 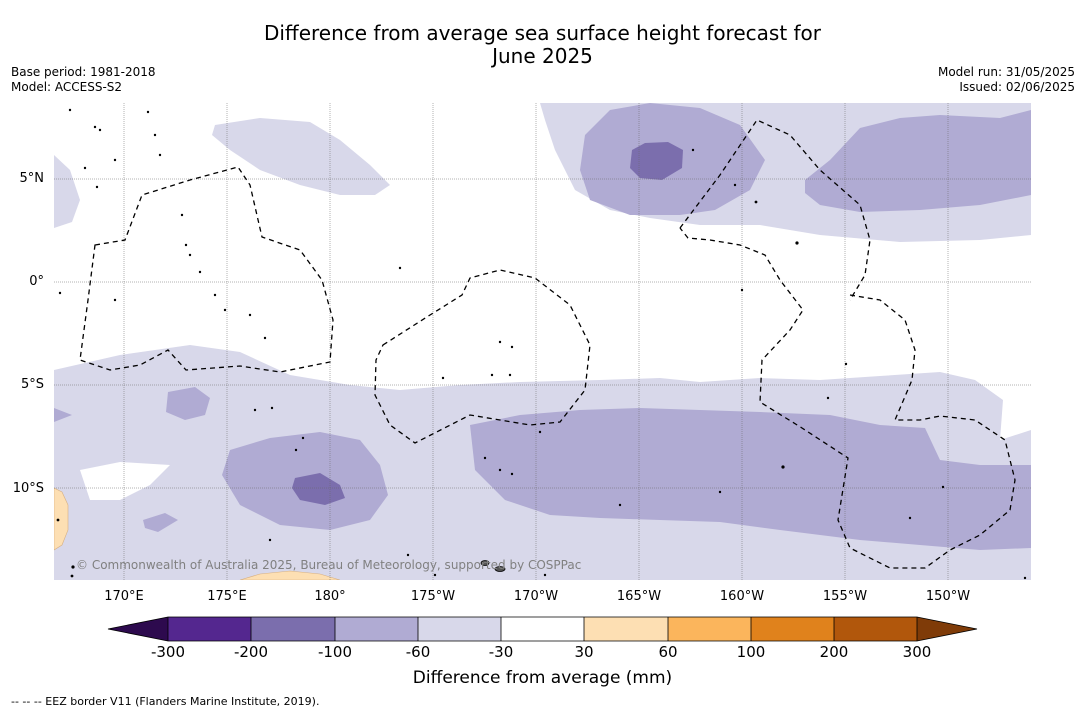 I want to click on lat-label-5n: 5°N, so click(x=32, y=178).